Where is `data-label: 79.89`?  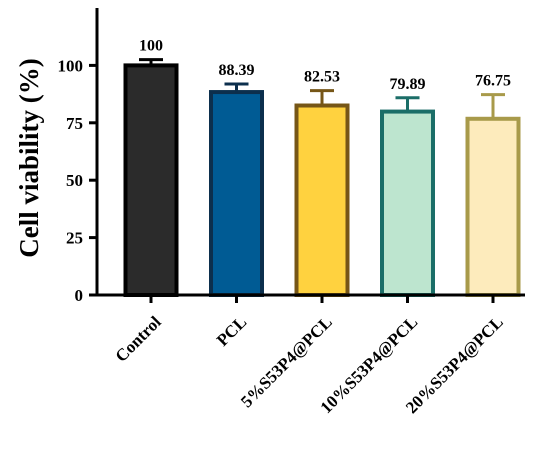
data-label: 79.89 is located at coordinates (408, 84).